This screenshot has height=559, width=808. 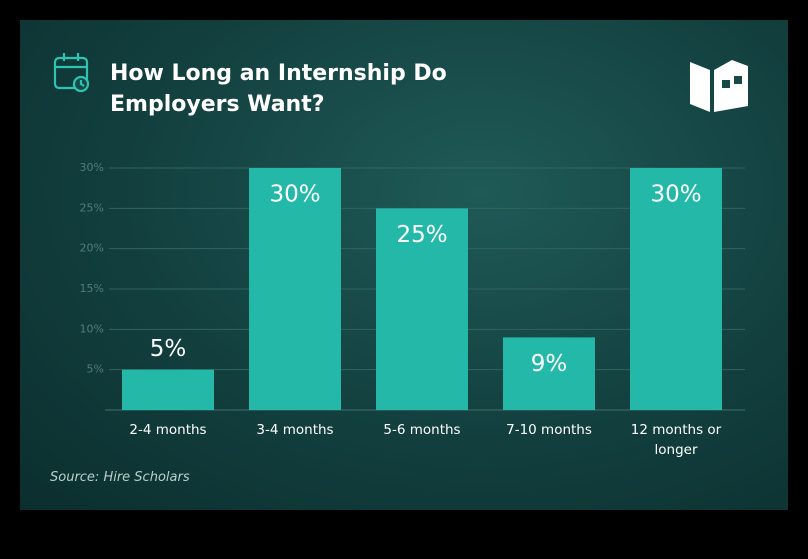 I want to click on x-tick-label: 7-10 months, so click(x=549, y=430).